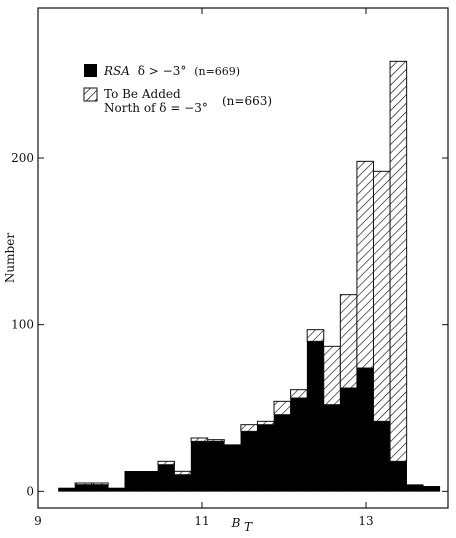 The image size is (456, 538). I want to click on x-axis-title-main: B, so click(236, 523).